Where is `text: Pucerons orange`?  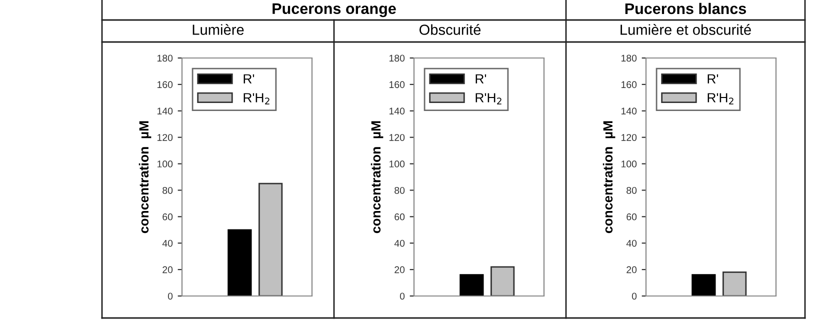 text: Pucerons orange is located at coordinates (334, 10).